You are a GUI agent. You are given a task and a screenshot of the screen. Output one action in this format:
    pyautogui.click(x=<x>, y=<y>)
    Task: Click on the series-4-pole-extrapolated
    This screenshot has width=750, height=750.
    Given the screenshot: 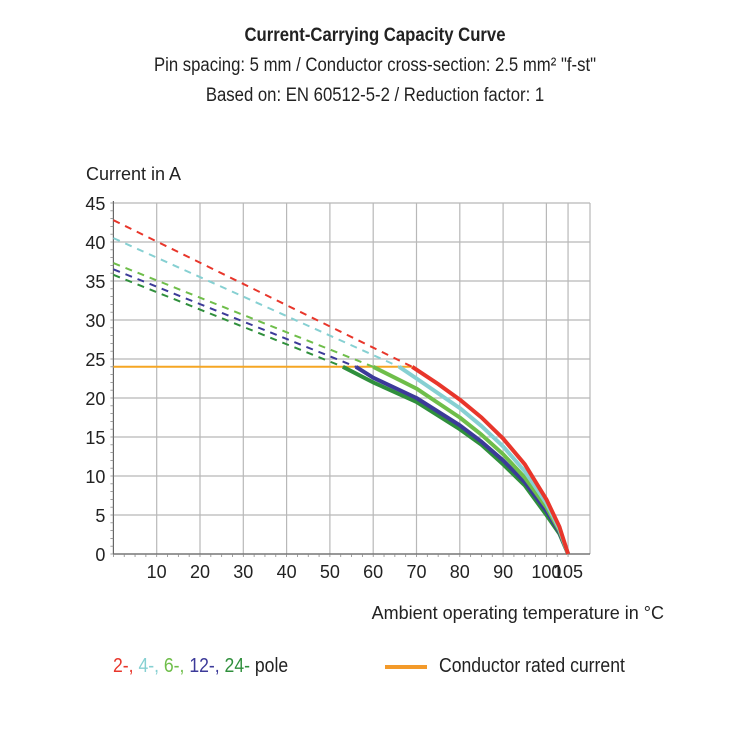 What is the action you would take?
    pyautogui.click(x=256, y=302)
    